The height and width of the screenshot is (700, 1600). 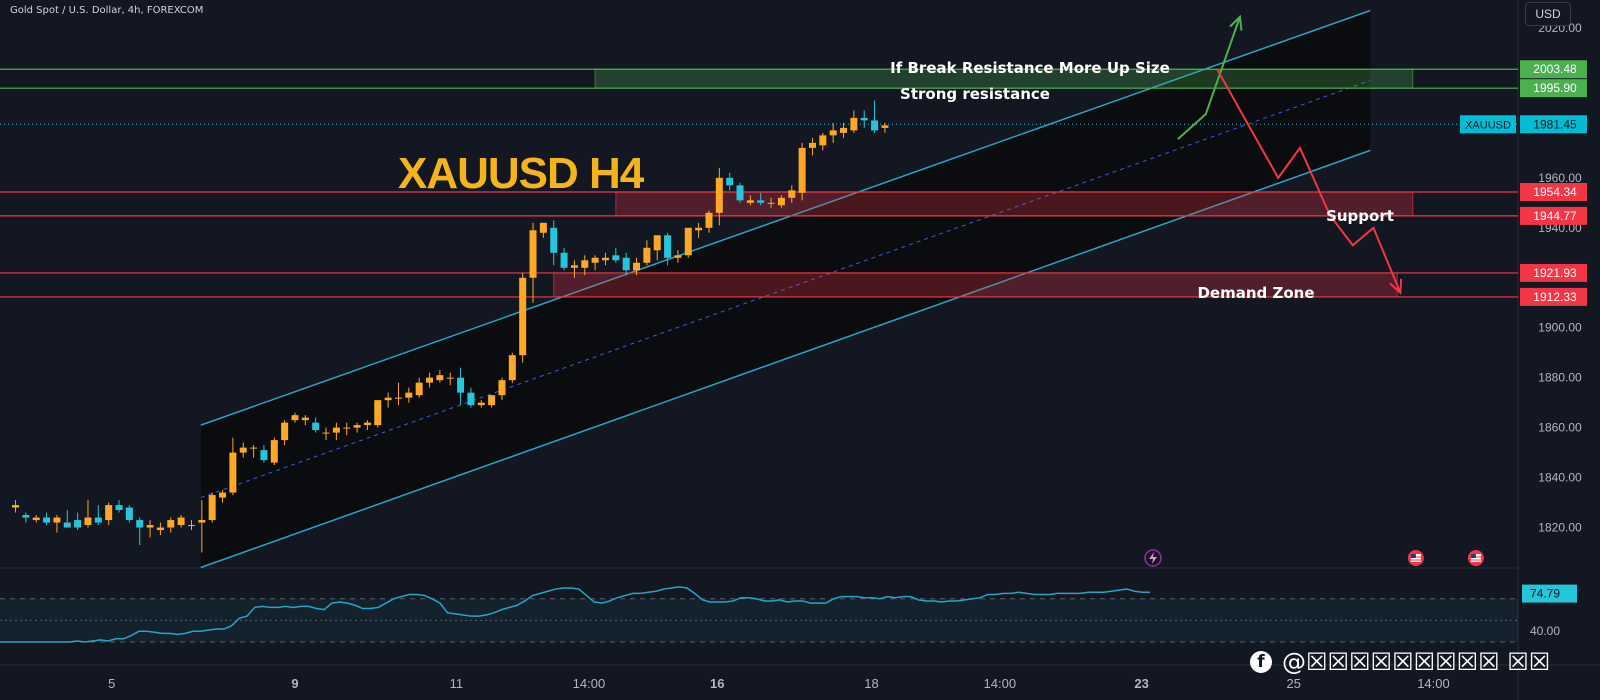 What do you see at coordinates (1548, 14) in the screenshot?
I see `currency-button: USD` at bounding box center [1548, 14].